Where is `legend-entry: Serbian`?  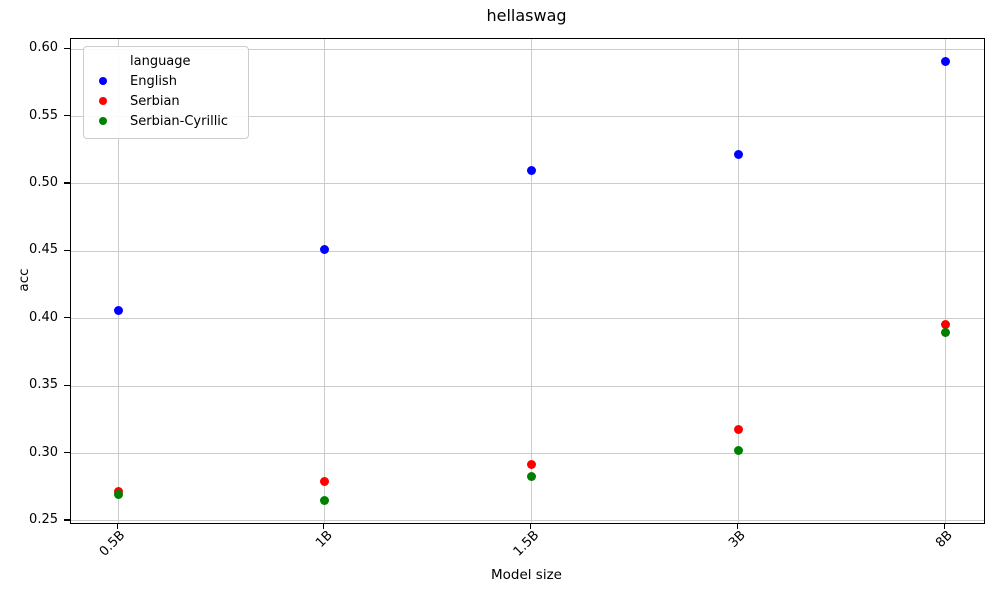
legend-entry: Serbian is located at coordinates (169, 101).